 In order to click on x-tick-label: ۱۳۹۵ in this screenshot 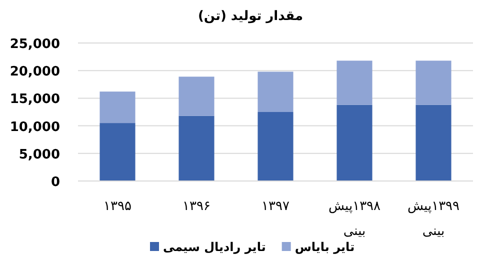, I will do `click(118, 206)`.